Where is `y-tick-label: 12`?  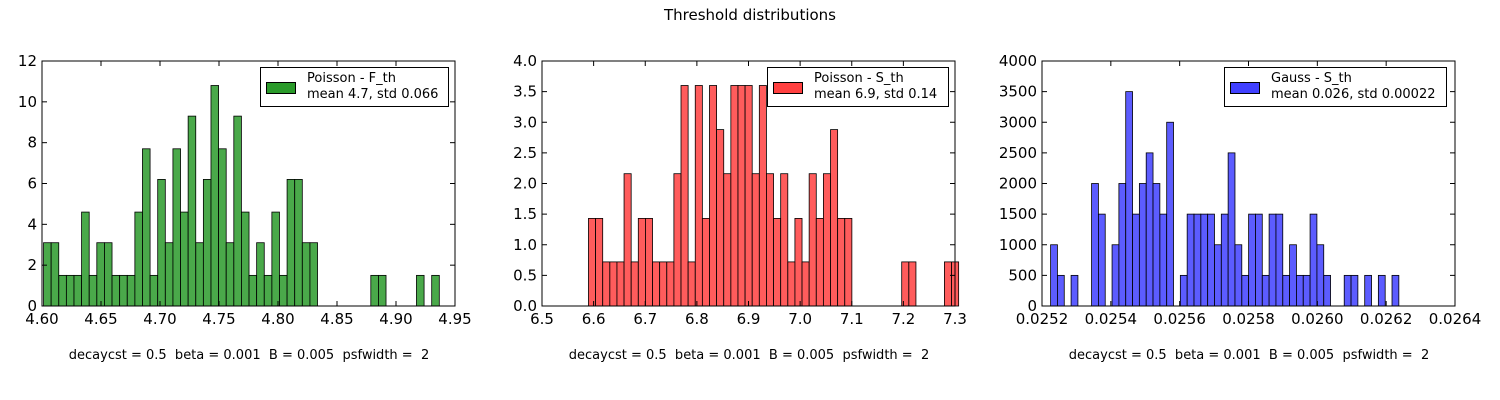 y-tick-label: 12 is located at coordinates (27, 61).